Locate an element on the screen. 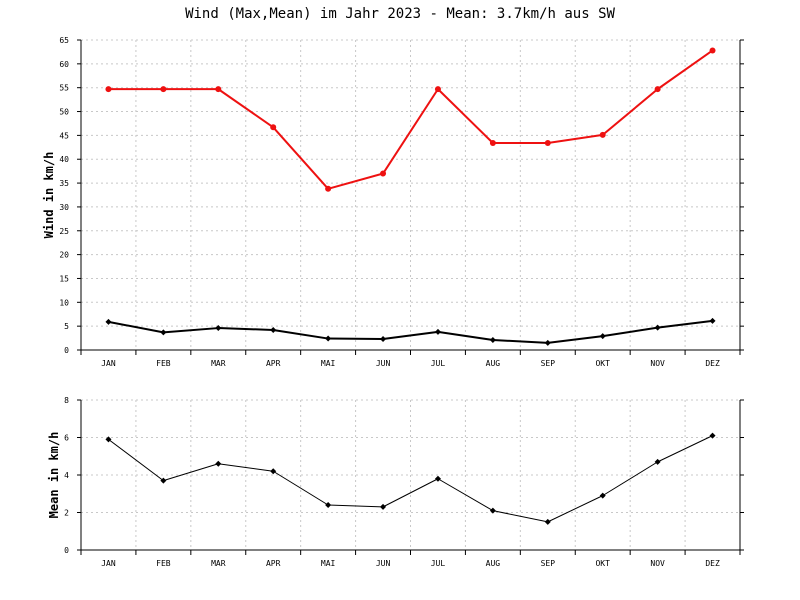 Image resolution: width=800 pixels, height=600 pixels. y-tick-label: 50 is located at coordinates (64, 112).